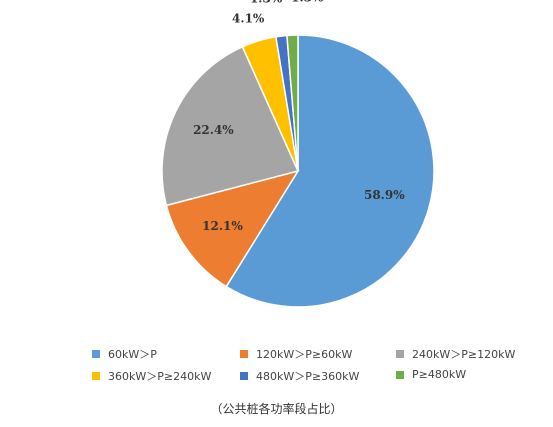 This screenshot has height=427, width=553. I want to click on legend-label-5: P≥480kW, so click(439, 374).